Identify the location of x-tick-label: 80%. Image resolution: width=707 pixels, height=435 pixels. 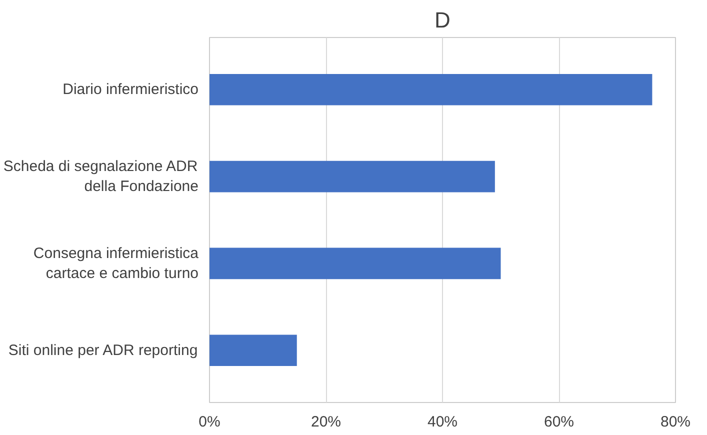
(675, 422).